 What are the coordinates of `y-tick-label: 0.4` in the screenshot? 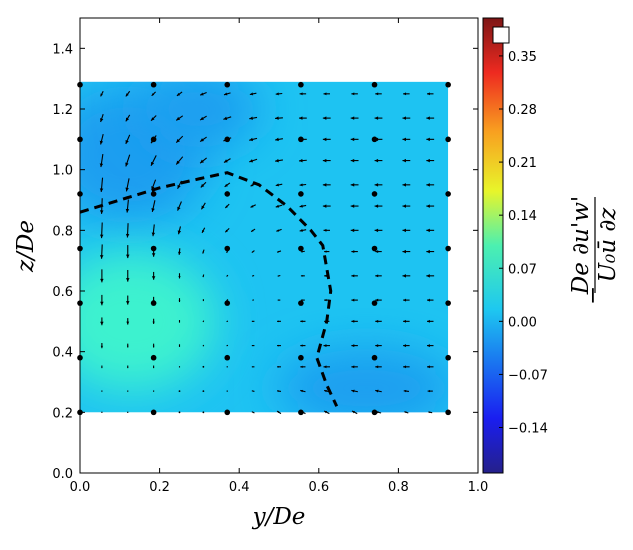 It's located at (62, 353).